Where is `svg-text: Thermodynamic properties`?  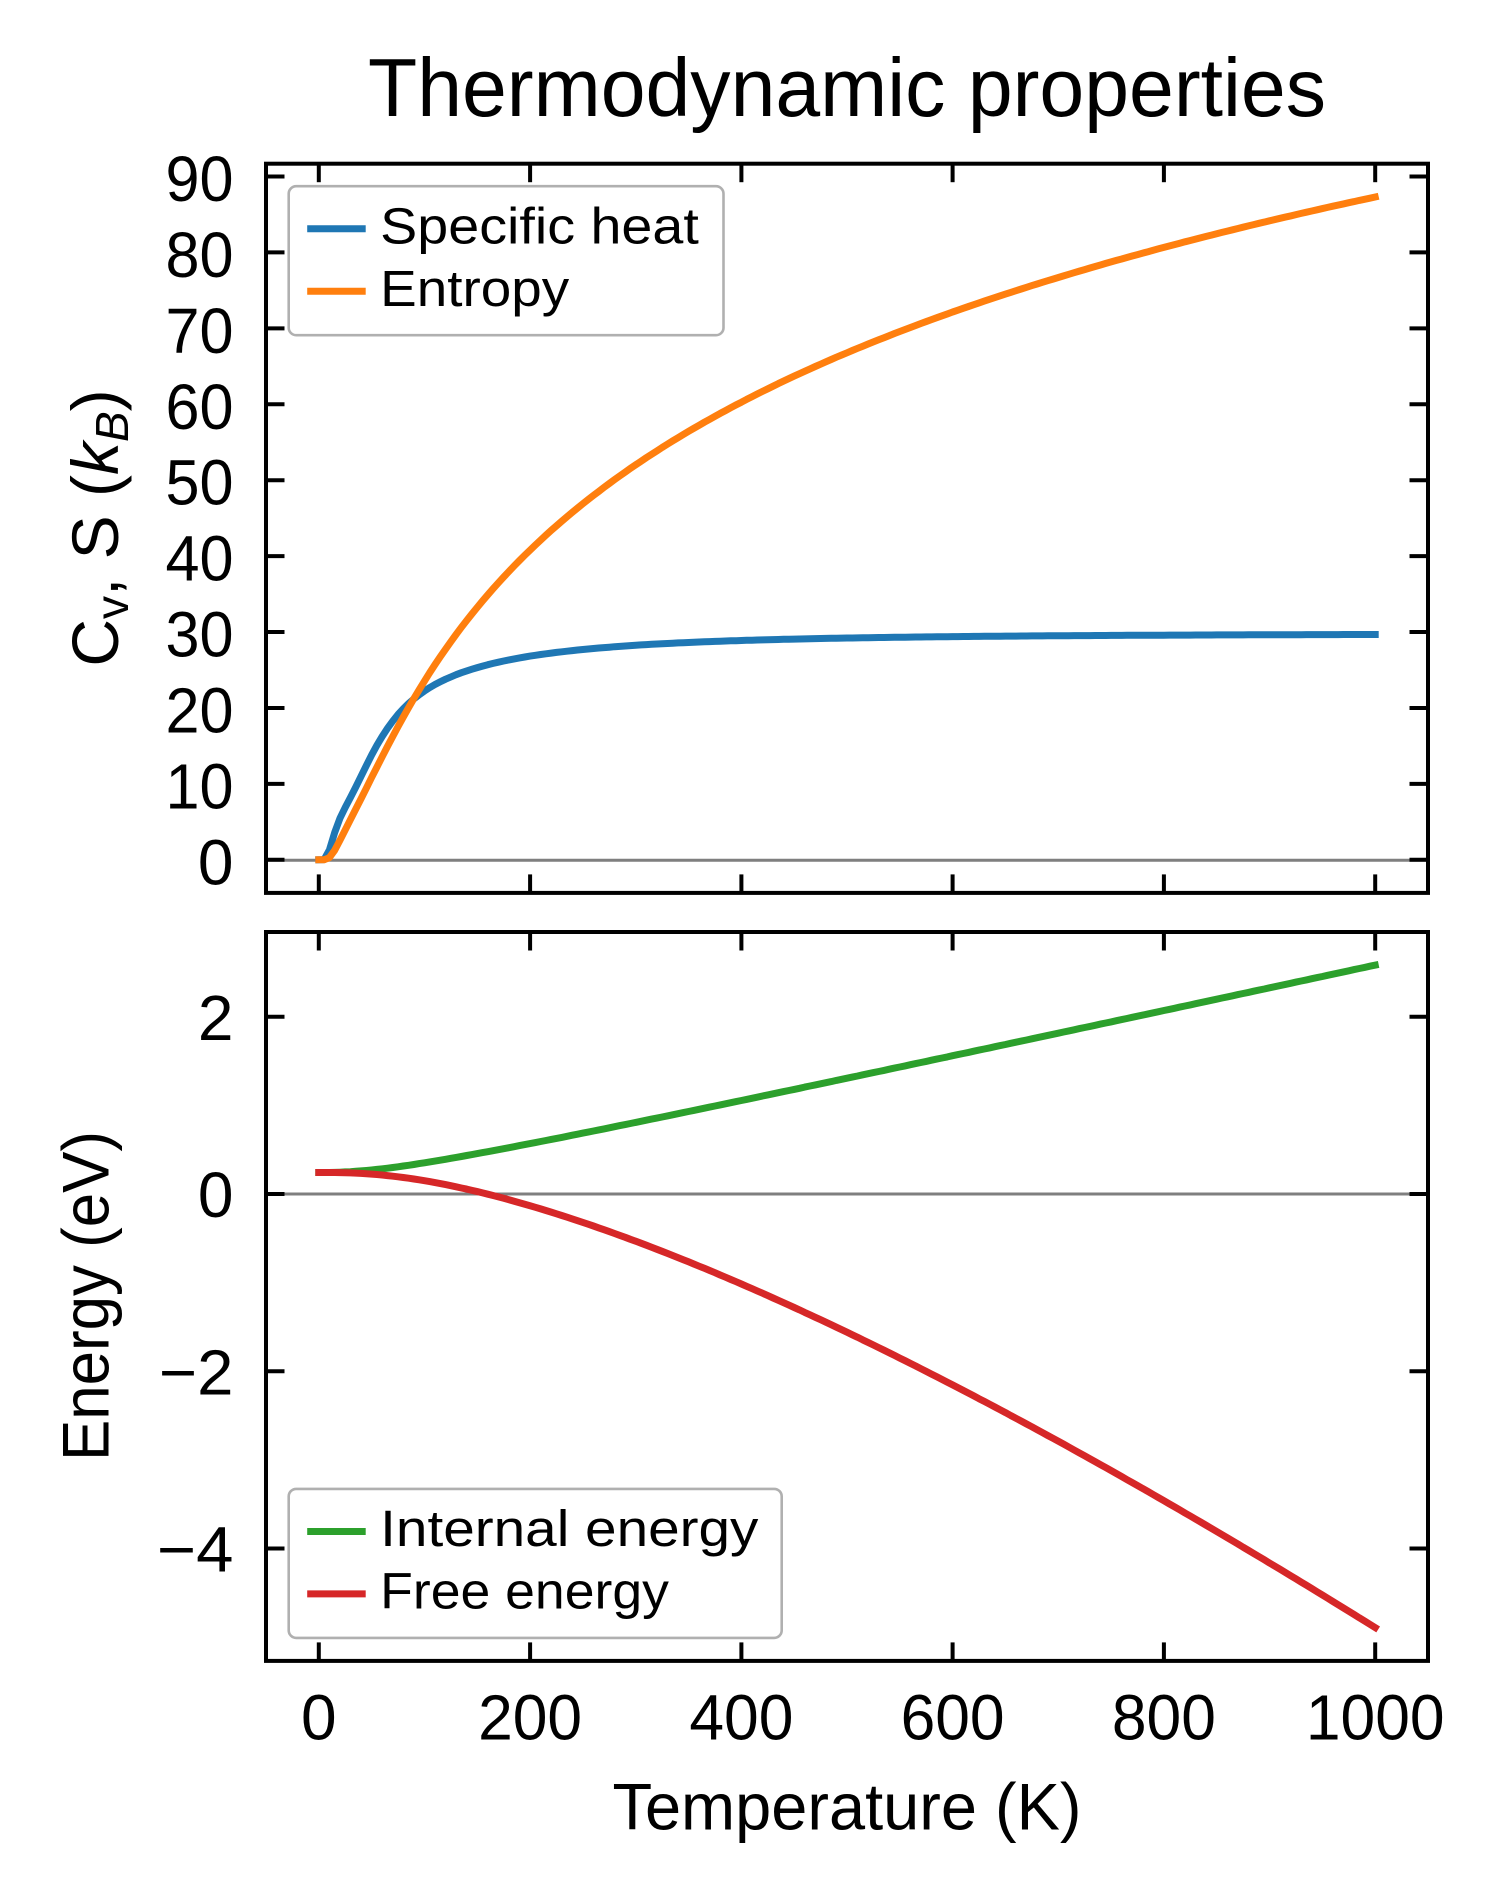
svg-text: Thermodynamic properties is located at coordinates (847, 87).